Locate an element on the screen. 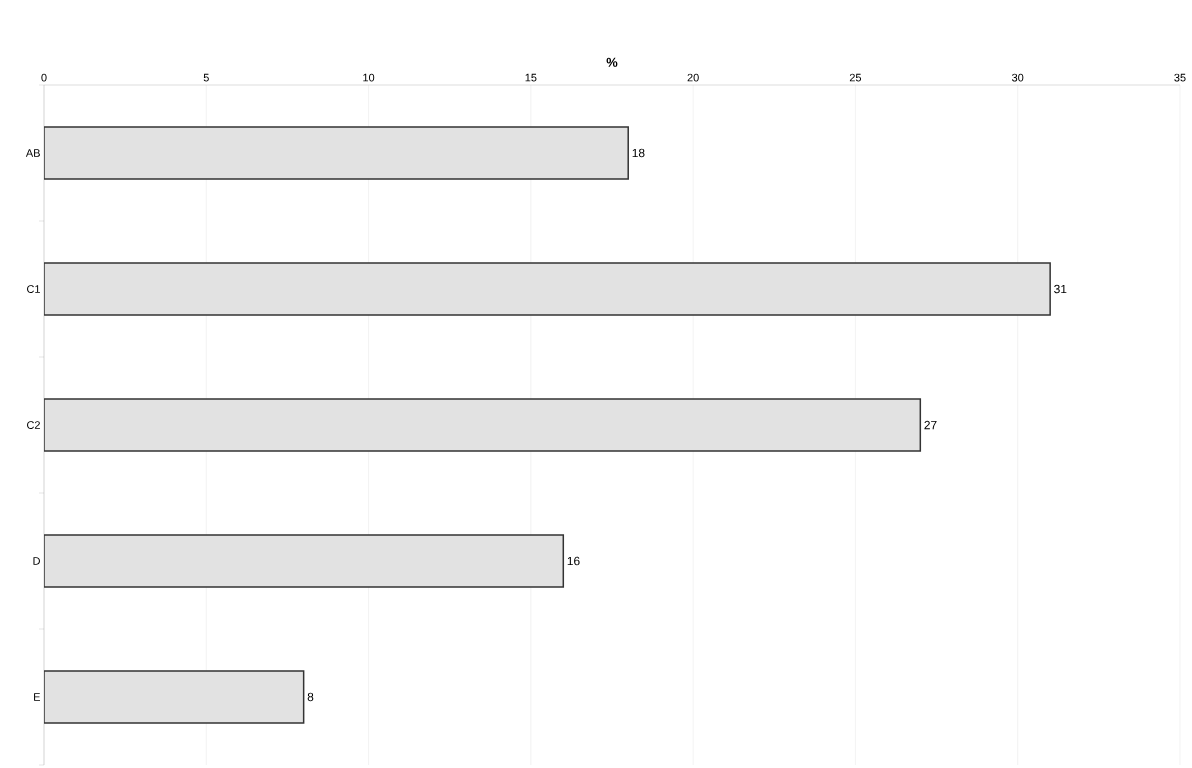  y-tick-label: E is located at coordinates (37, 697).